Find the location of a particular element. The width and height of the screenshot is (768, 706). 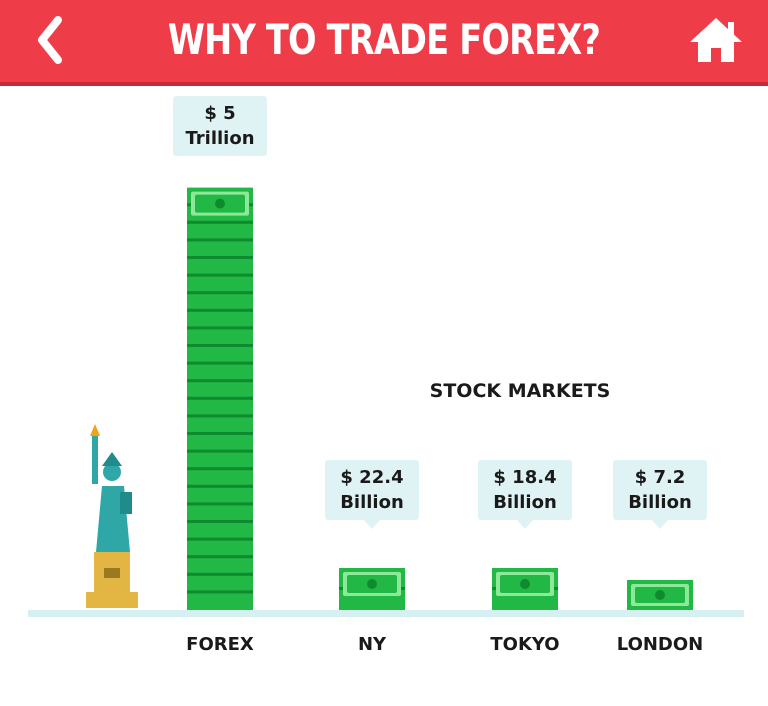

data-label-amount: $ 22.4 is located at coordinates (372, 477).